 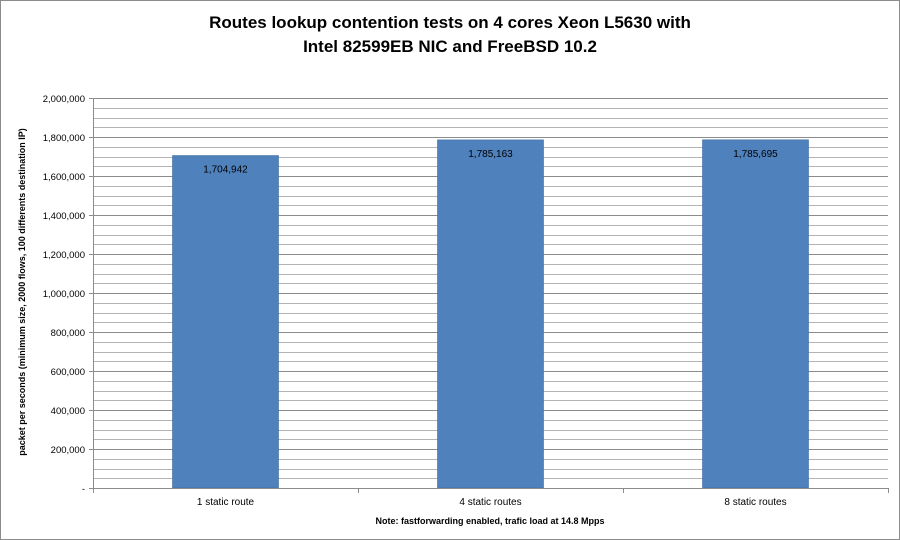 What do you see at coordinates (83, 489) in the screenshot?
I see `y-tick-label: -` at bounding box center [83, 489].